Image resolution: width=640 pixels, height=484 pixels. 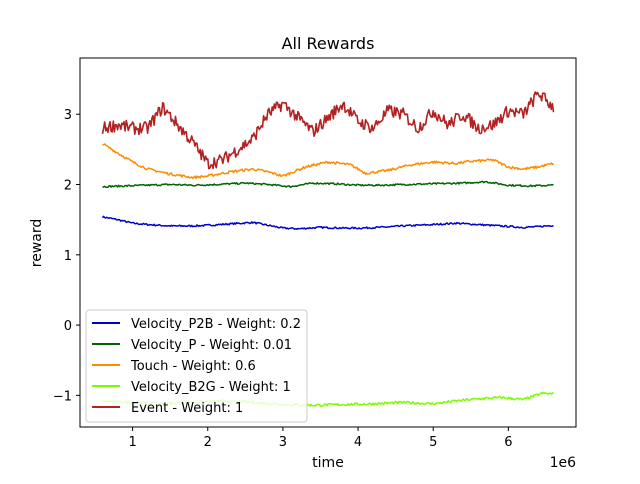 What do you see at coordinates (358, 442) in the screenshot?
I see `x-tick-label: 4` at bounding box center [358, 442].